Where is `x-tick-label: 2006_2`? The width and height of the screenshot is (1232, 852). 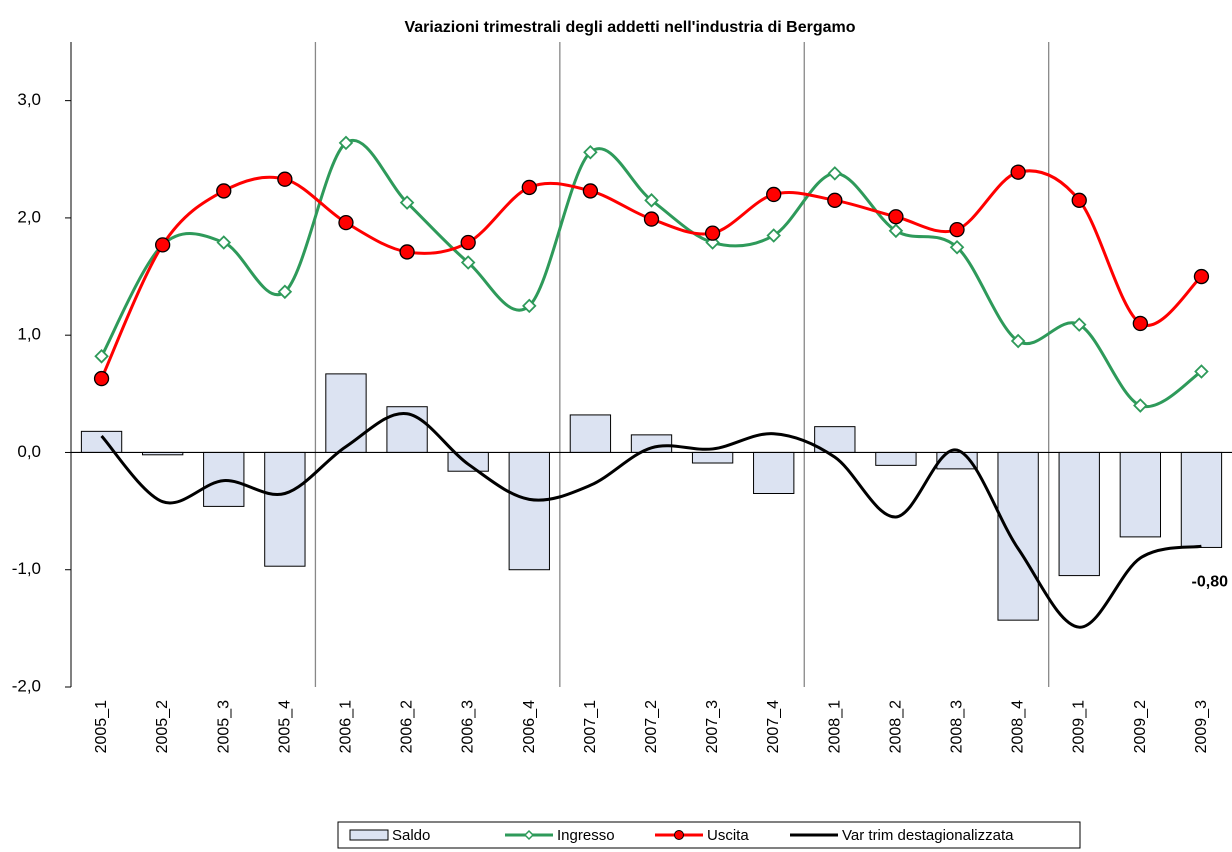 x-tick-label: 2006_2 is located at coordinates (407, 726).